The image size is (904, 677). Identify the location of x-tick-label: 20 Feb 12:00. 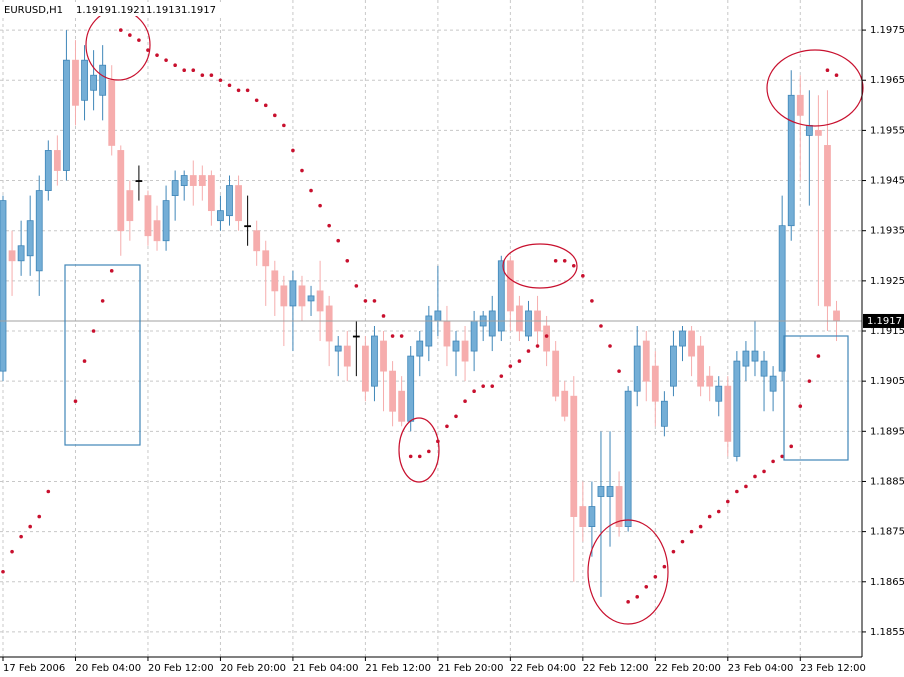
(181, 668).